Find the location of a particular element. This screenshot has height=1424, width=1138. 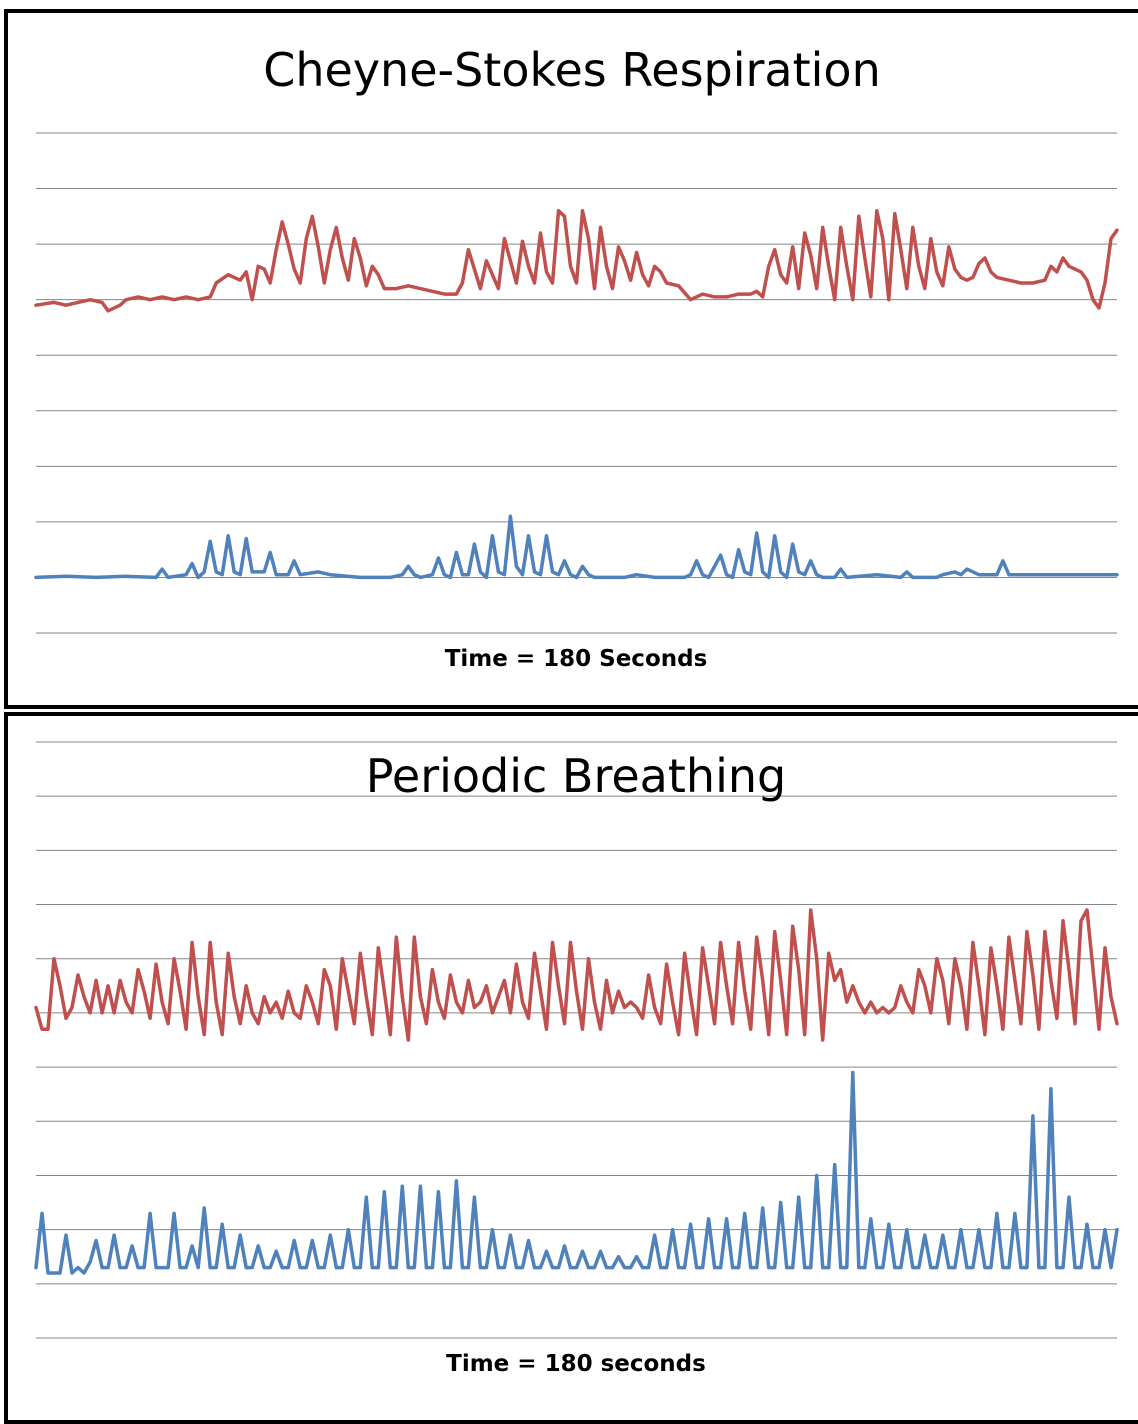

chart-title: Cheyne-Stokes Respiration is located at coordinates (571, 70).